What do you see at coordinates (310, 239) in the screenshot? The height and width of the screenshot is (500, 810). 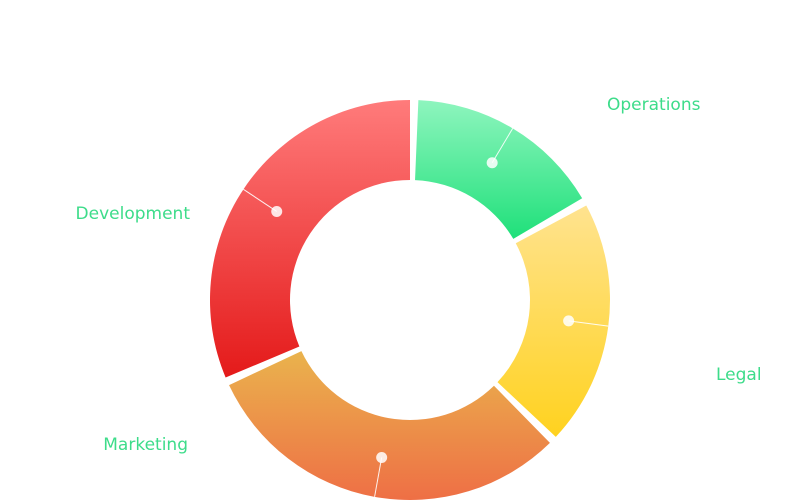 I see `slice-development` at bounding box center [310, 239].